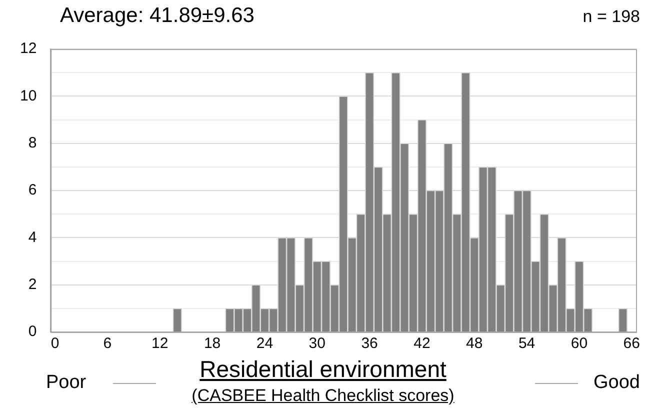  What do you see at coordinates (631, 343) in the screenshot?
I see `x-tick-label: 66` at bounding box center [631, 343].